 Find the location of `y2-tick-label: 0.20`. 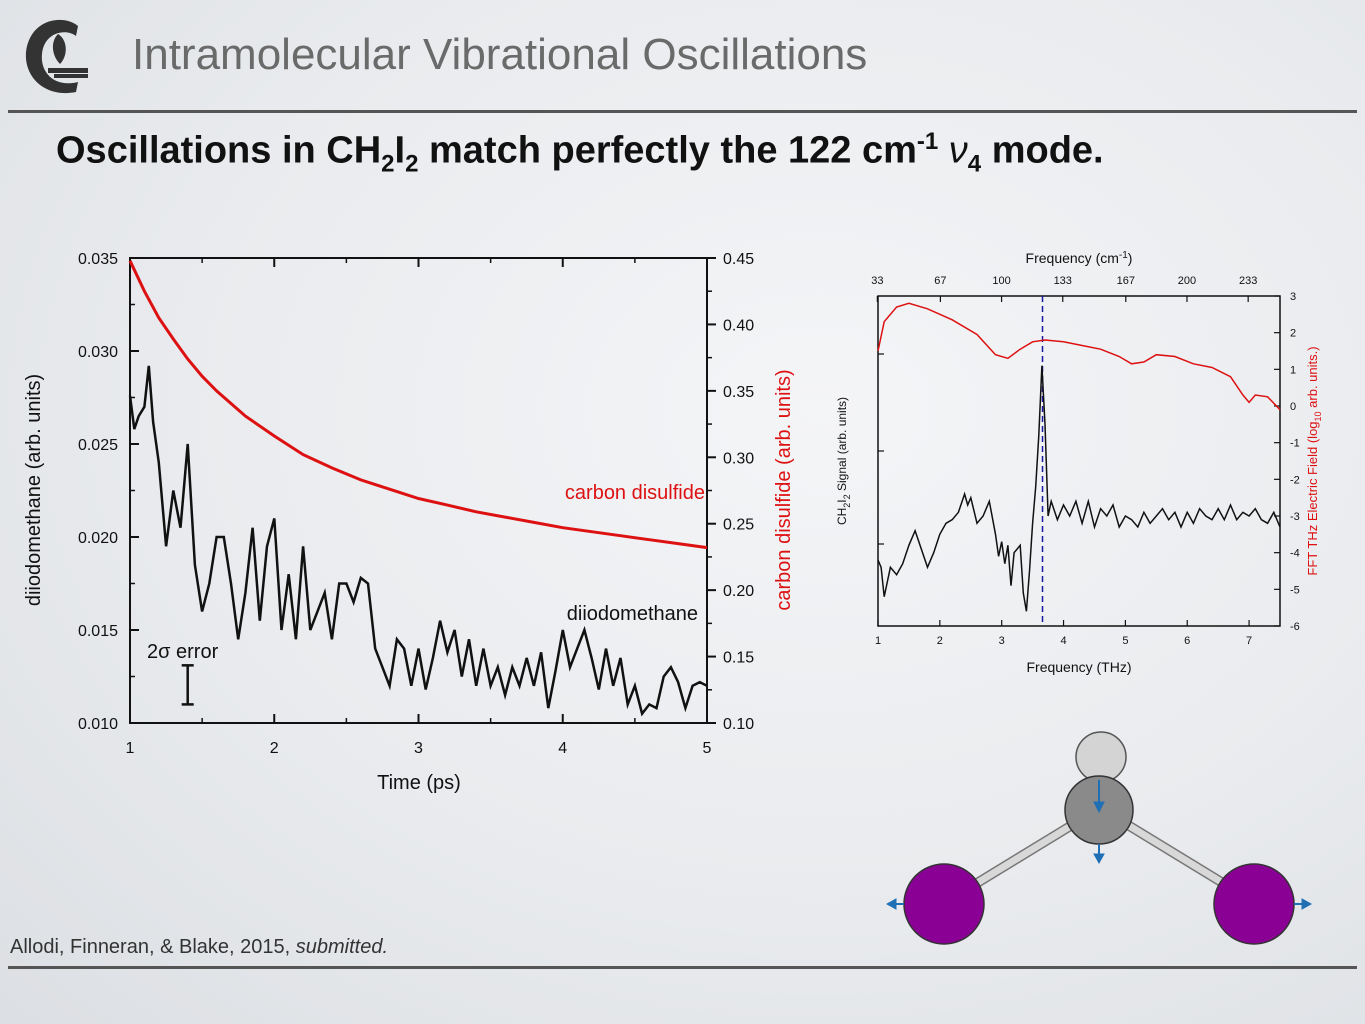

y2-tick-label: 0.20 is located at coordinates (738, 591).